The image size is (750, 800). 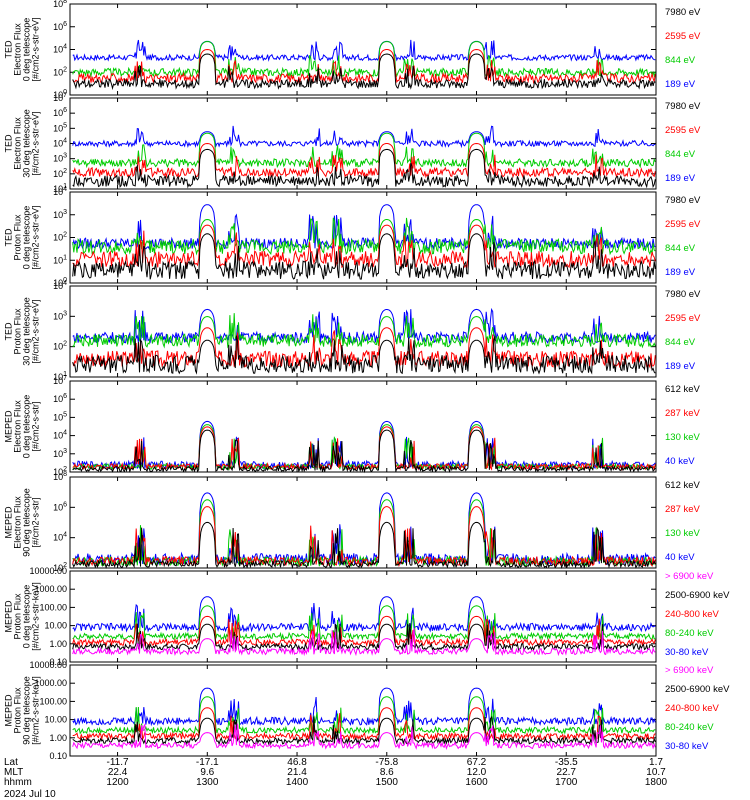 What do you see at coordinates (387, 782) in the screenshot?
I see `xaxis-hhmm-value-3: 1500` at bounding box center [387, 782].